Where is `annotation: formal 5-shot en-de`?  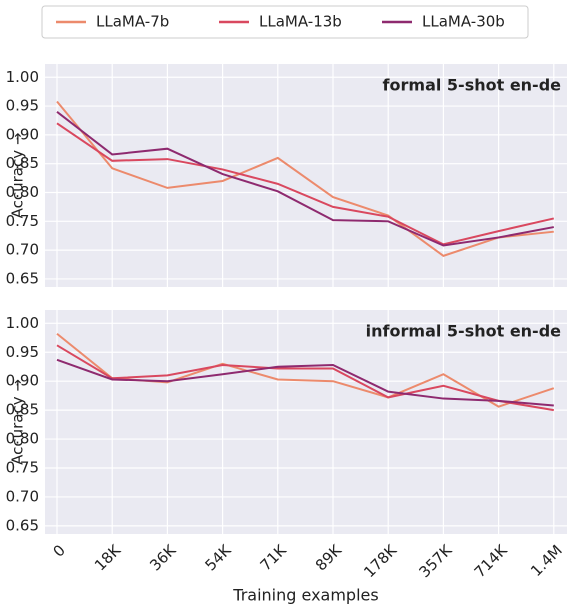
annotation: formal 5-shot en-de is located at coordinates (472, 85).